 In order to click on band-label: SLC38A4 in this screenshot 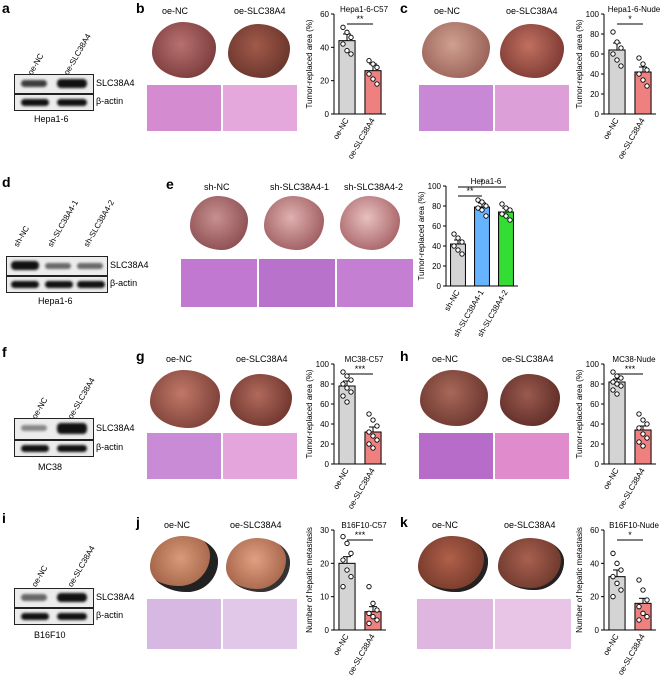, I will do `click(115, 428)`.